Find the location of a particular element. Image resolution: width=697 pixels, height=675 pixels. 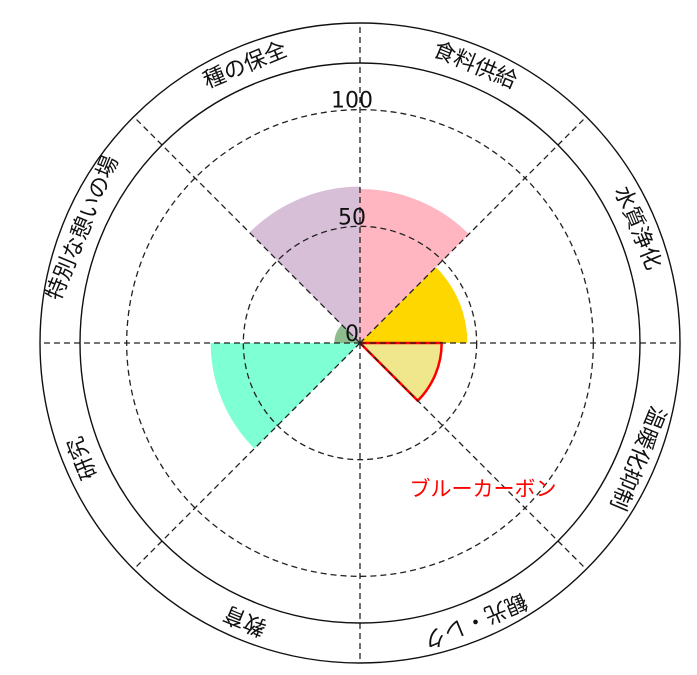

category-label-0: 種の保全 is located at coordinates (245, 65).